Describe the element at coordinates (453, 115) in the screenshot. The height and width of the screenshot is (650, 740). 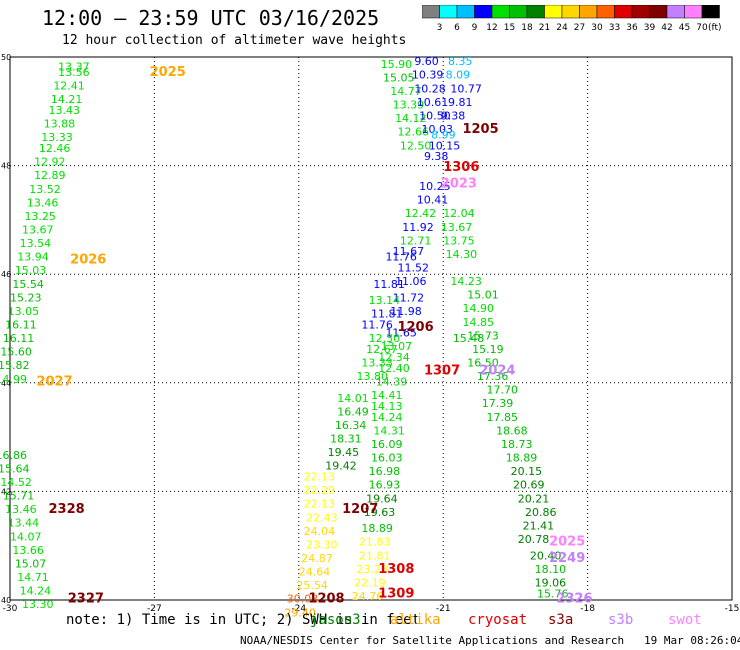
I see `wave-height-point: 9.38` at that location.